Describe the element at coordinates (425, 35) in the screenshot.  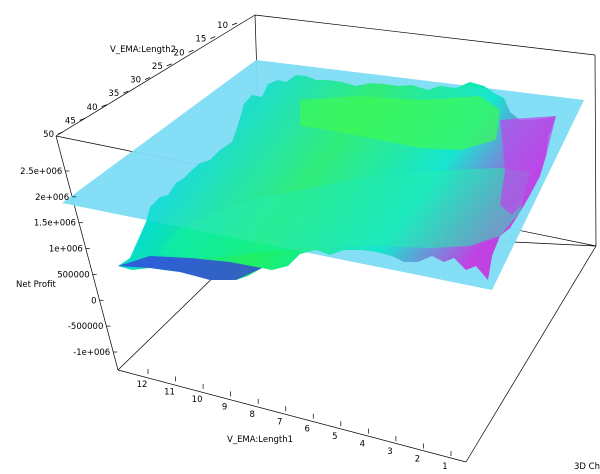
I see `box-edge-top-back` at that location.